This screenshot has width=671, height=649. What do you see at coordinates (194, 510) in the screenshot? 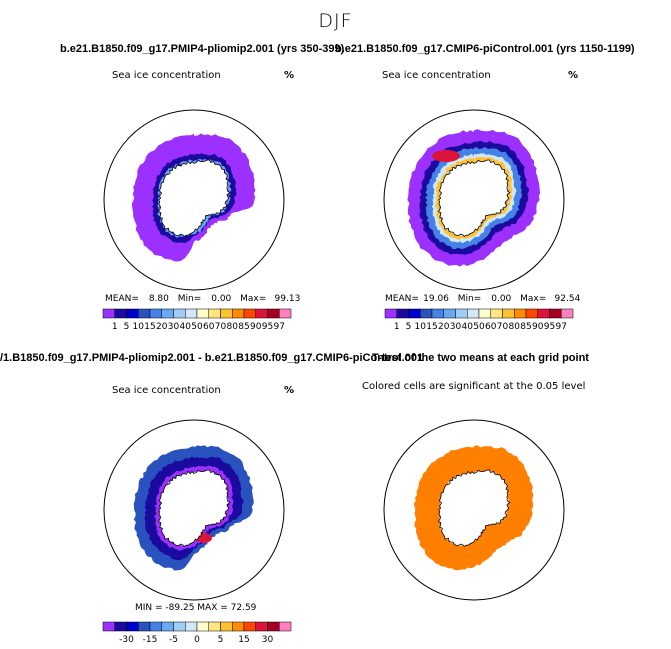
I see `map-bottom-left` at bounding box center [194, 510].